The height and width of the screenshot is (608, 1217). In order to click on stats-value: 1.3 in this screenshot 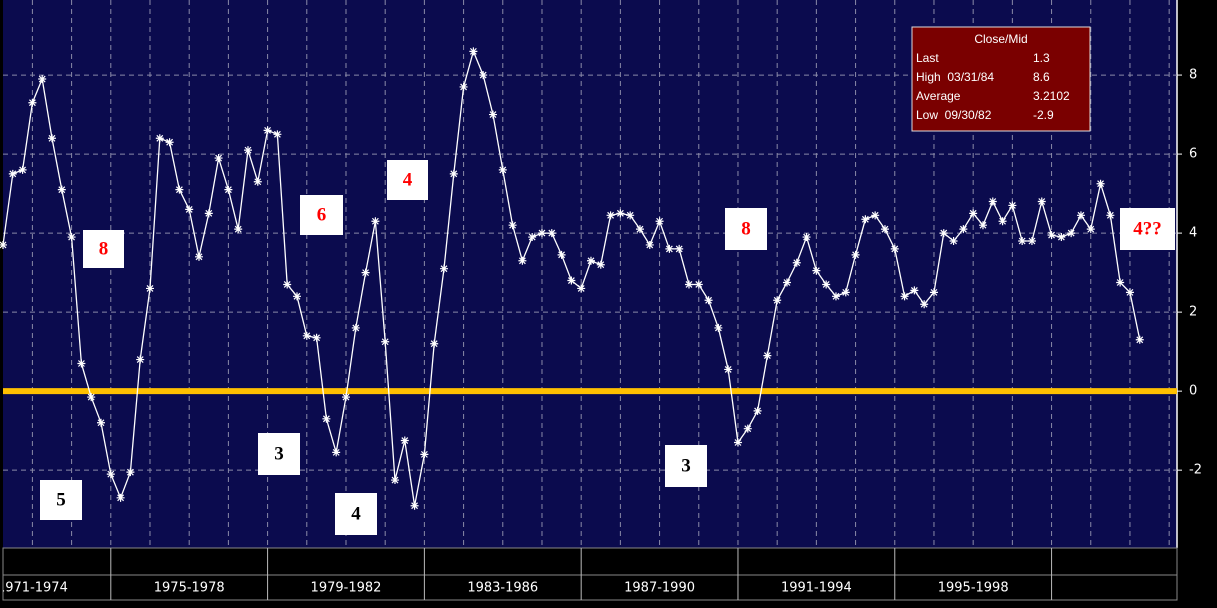, I will do `click(1041, 58)`.